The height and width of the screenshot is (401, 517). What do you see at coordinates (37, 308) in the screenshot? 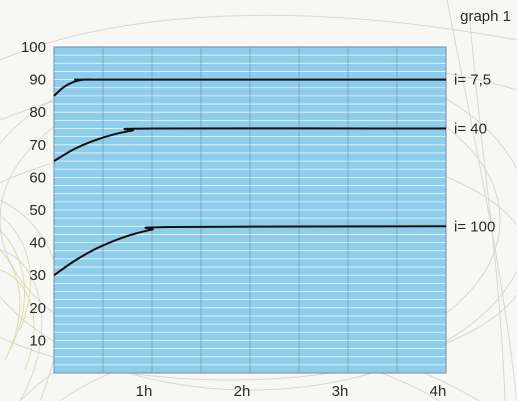
I see `y-tick-label: 20` at bounding box center [37, 308].